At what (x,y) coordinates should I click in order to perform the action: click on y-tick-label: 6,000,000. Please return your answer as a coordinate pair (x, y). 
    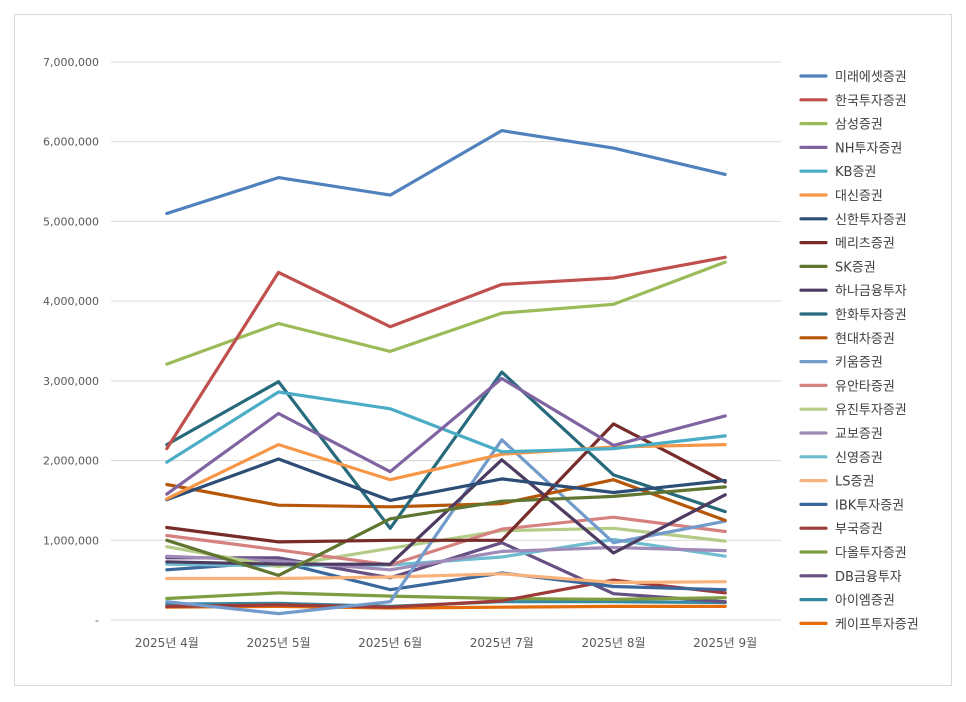
    Looking at the image, I should click on (71, 142).